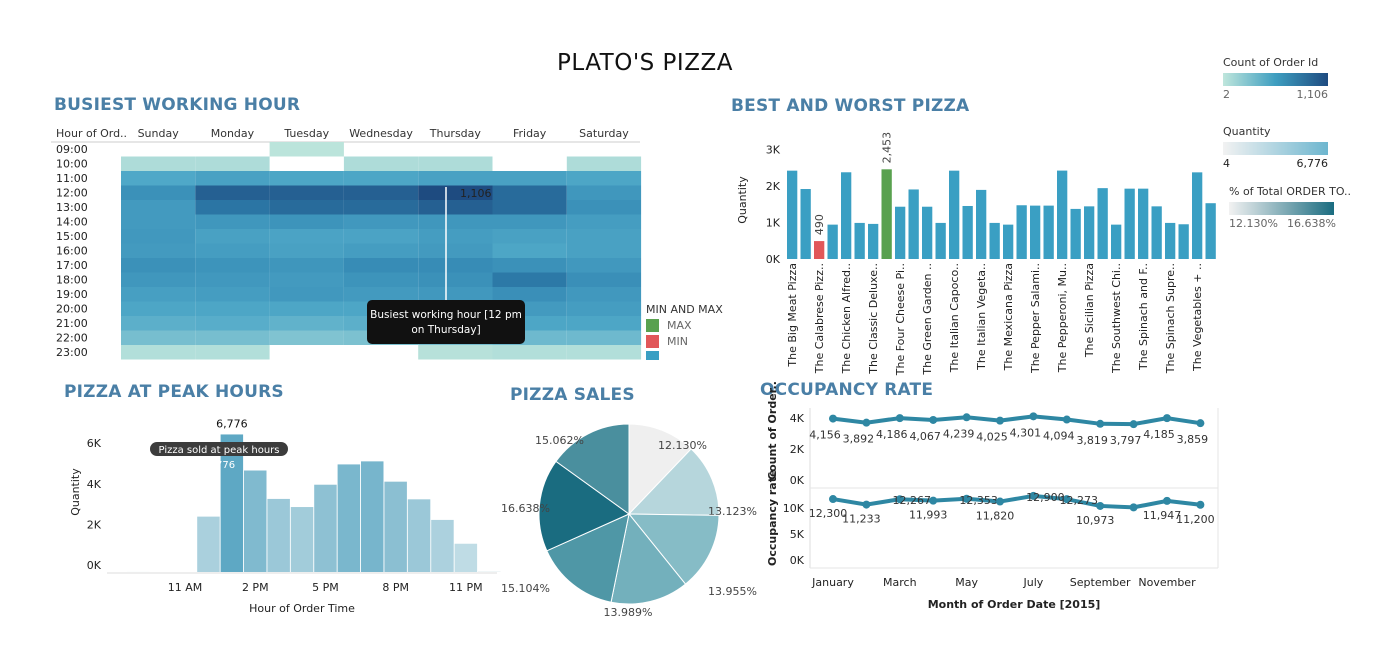  What do you see at coordinates (797, 534) in the screenshot?
I see `occ-bottom-ytick: 5K` at bounding box center [797, 534].